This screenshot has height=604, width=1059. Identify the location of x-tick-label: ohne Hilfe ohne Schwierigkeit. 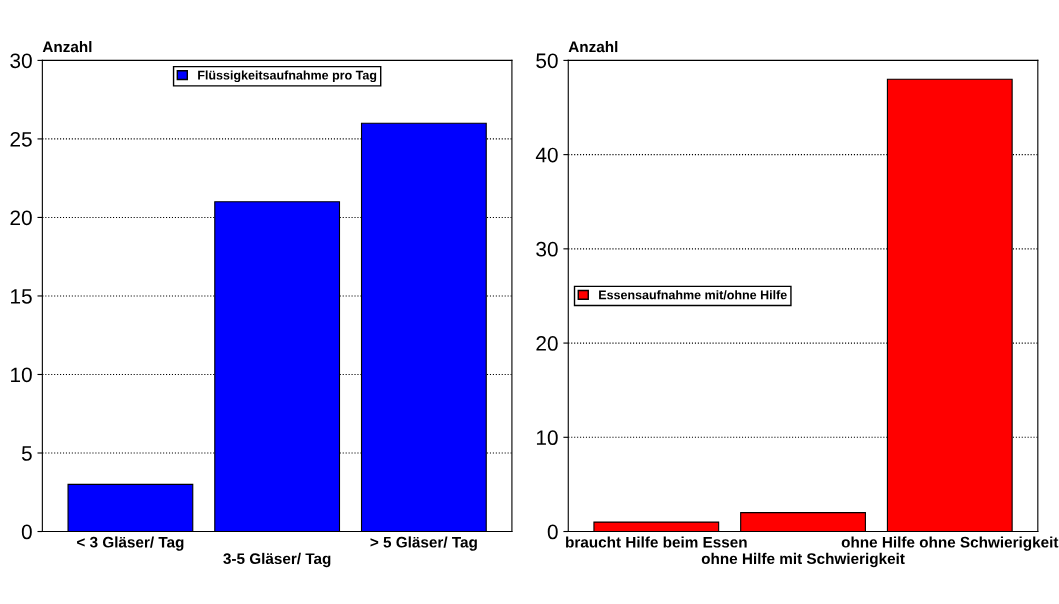
(950, 543).